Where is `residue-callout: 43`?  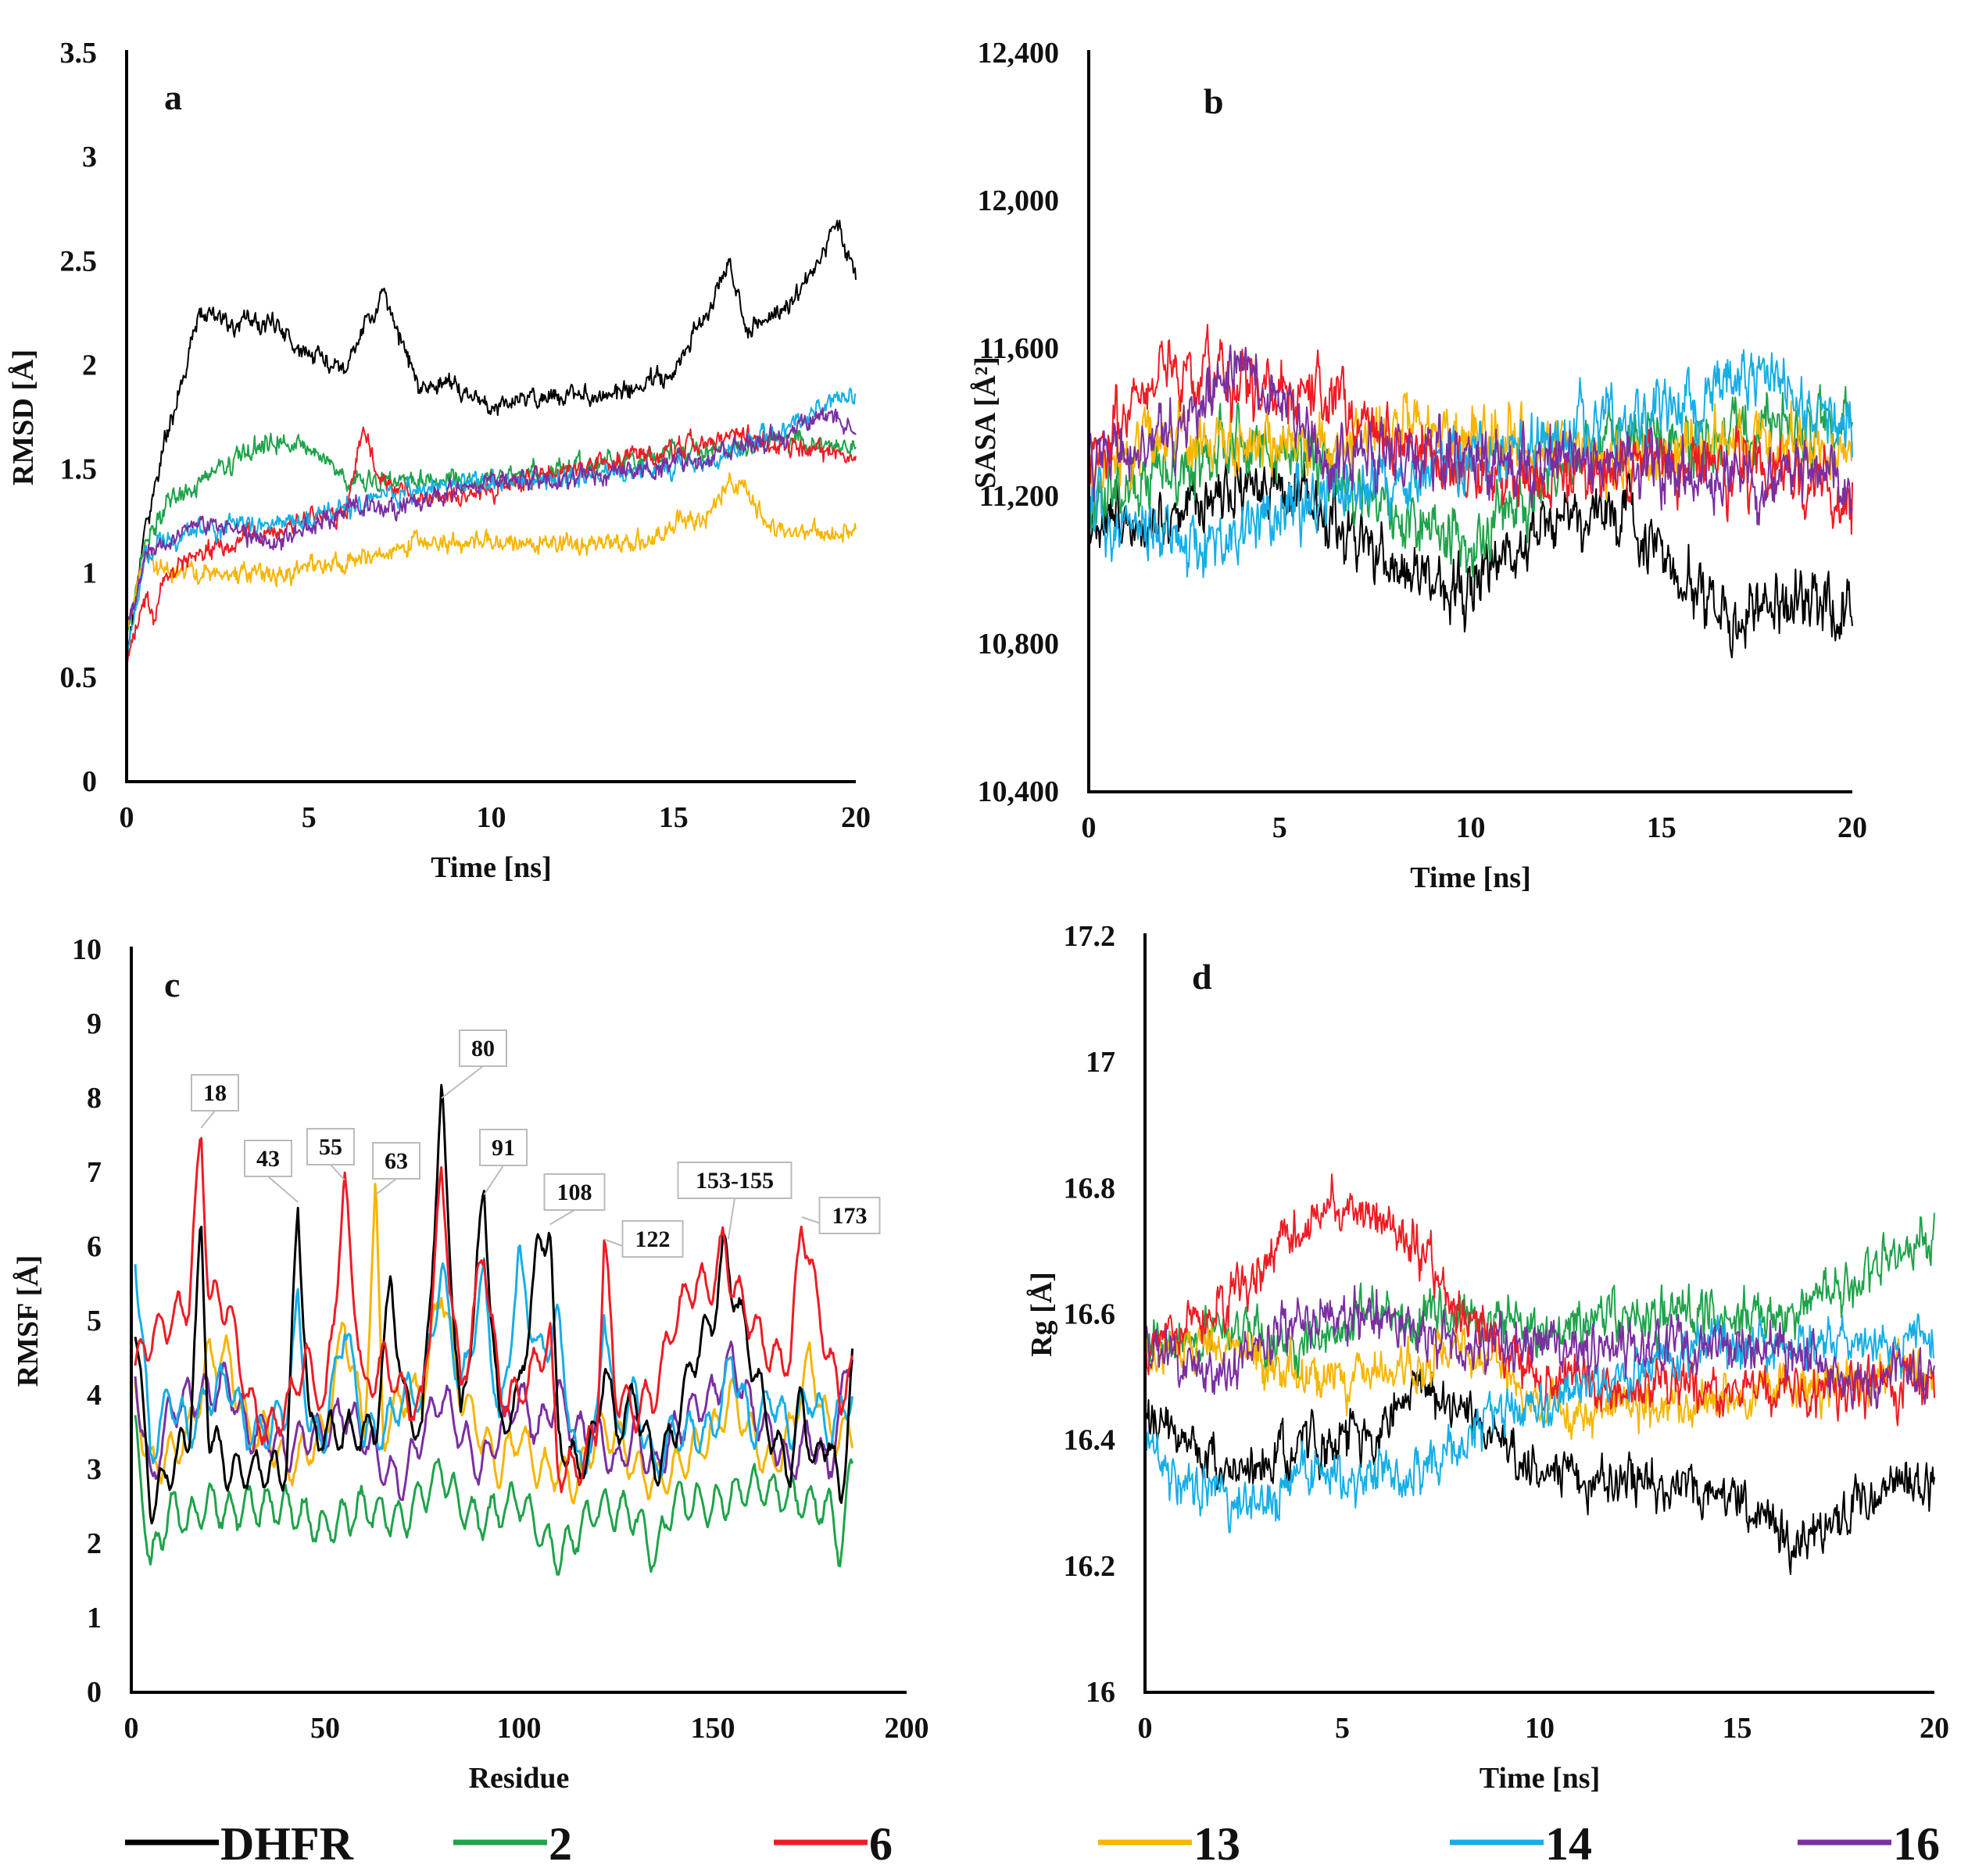 residue-callout: 43 is located at coordinates (271, 1171).